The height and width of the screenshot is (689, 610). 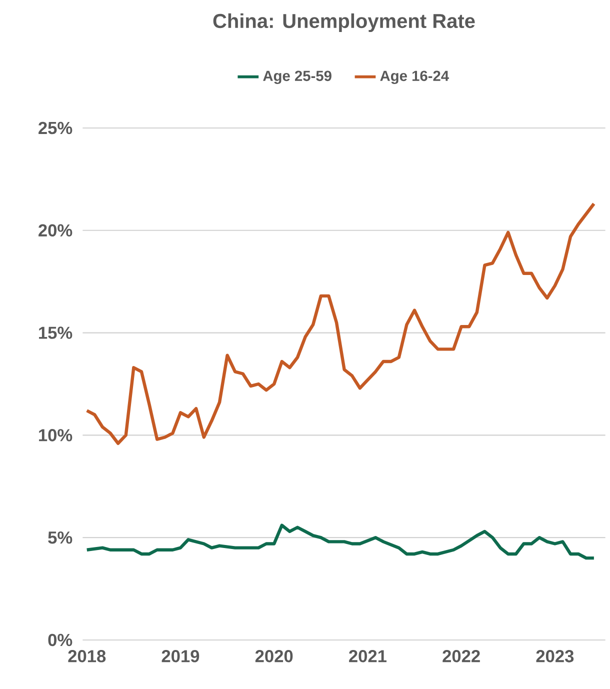 What do you see at coordinates (60, 537) in the screenshot?
I see `y-tick-label: 5%` at bounding box center [60, 537].